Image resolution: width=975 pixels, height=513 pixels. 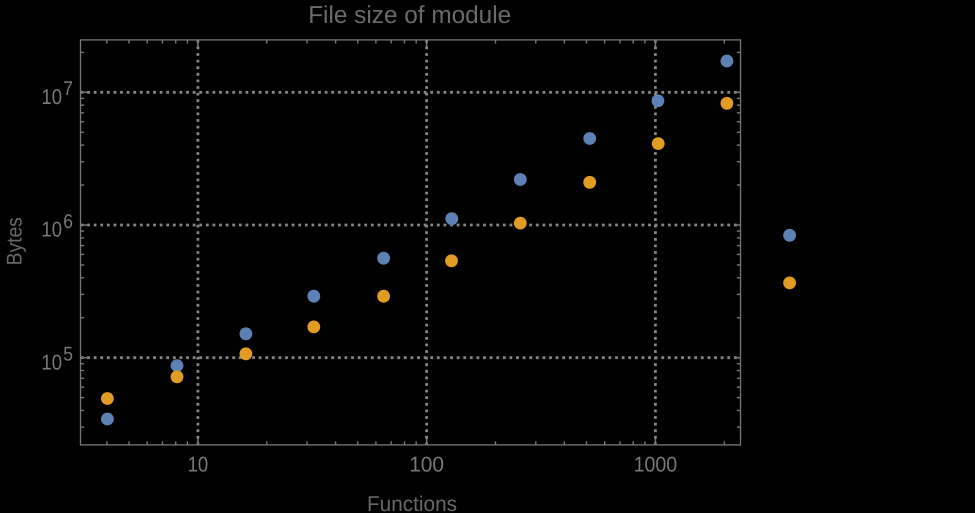 What do you see at coordinates (68, 89) in the screenshot?
I see `svg-text: 7` at bounding box center [68, 89].